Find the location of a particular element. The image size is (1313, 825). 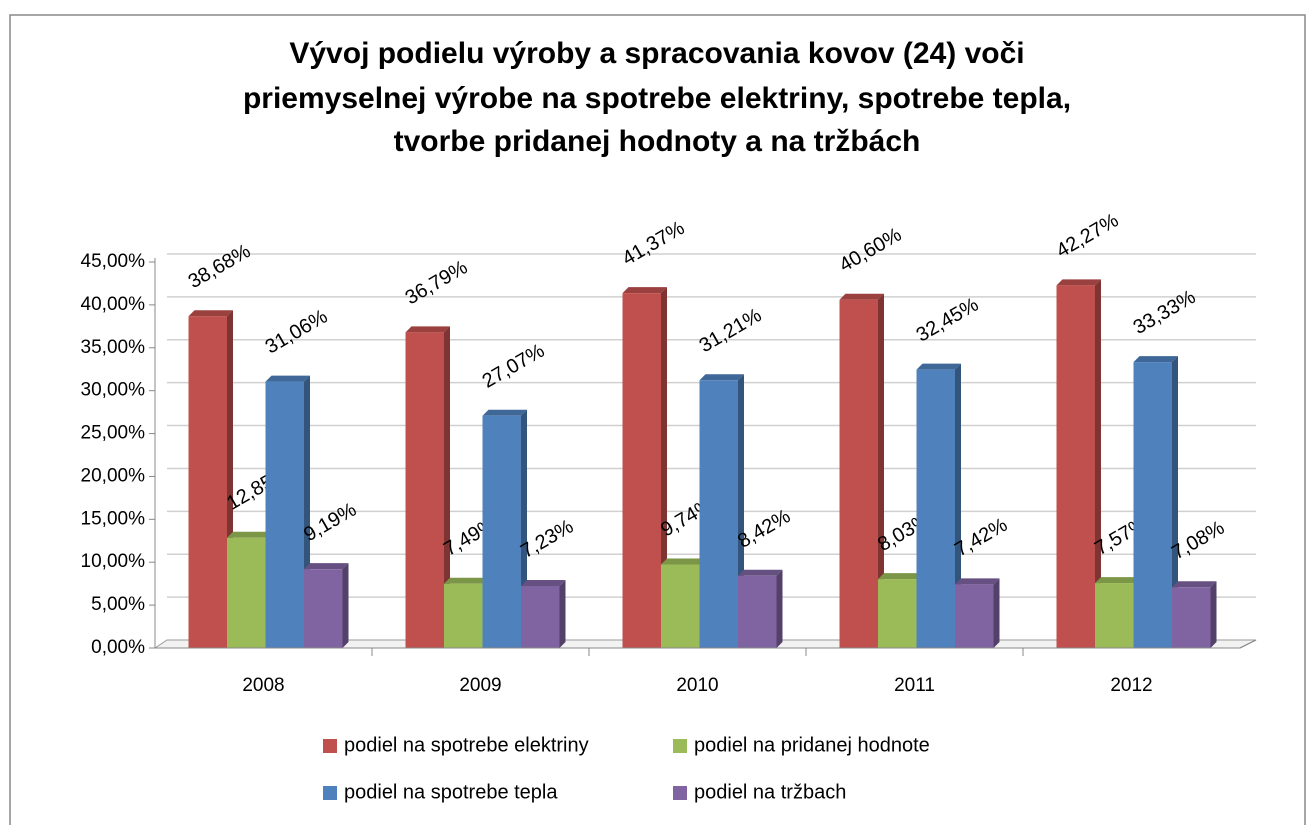

chart-title: tvorbe pridanej hodnoty a na tržbách is located at coordinates (657, 141).